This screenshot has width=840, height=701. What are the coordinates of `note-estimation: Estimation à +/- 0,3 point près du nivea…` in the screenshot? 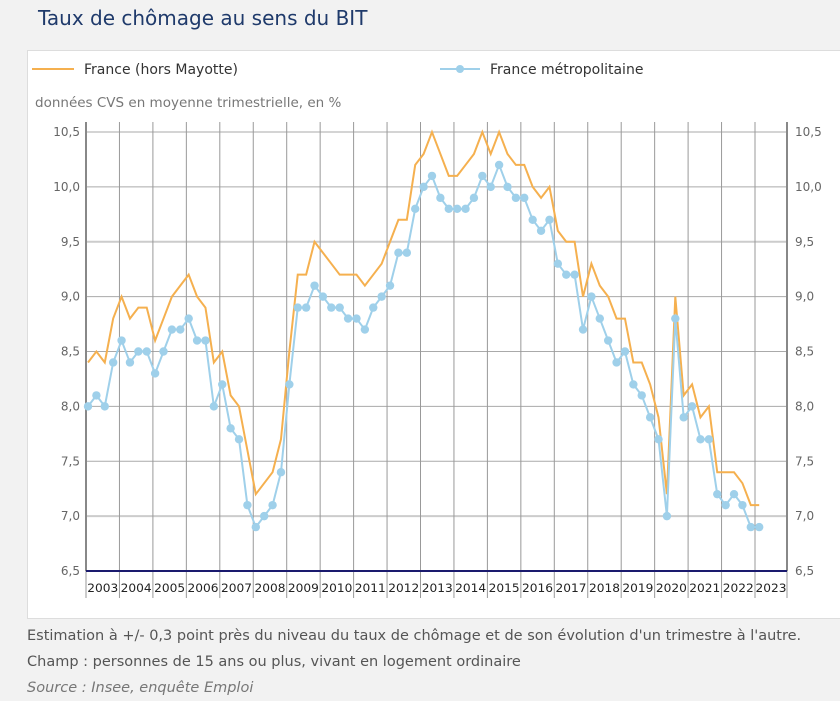 It's located at (414, 636).